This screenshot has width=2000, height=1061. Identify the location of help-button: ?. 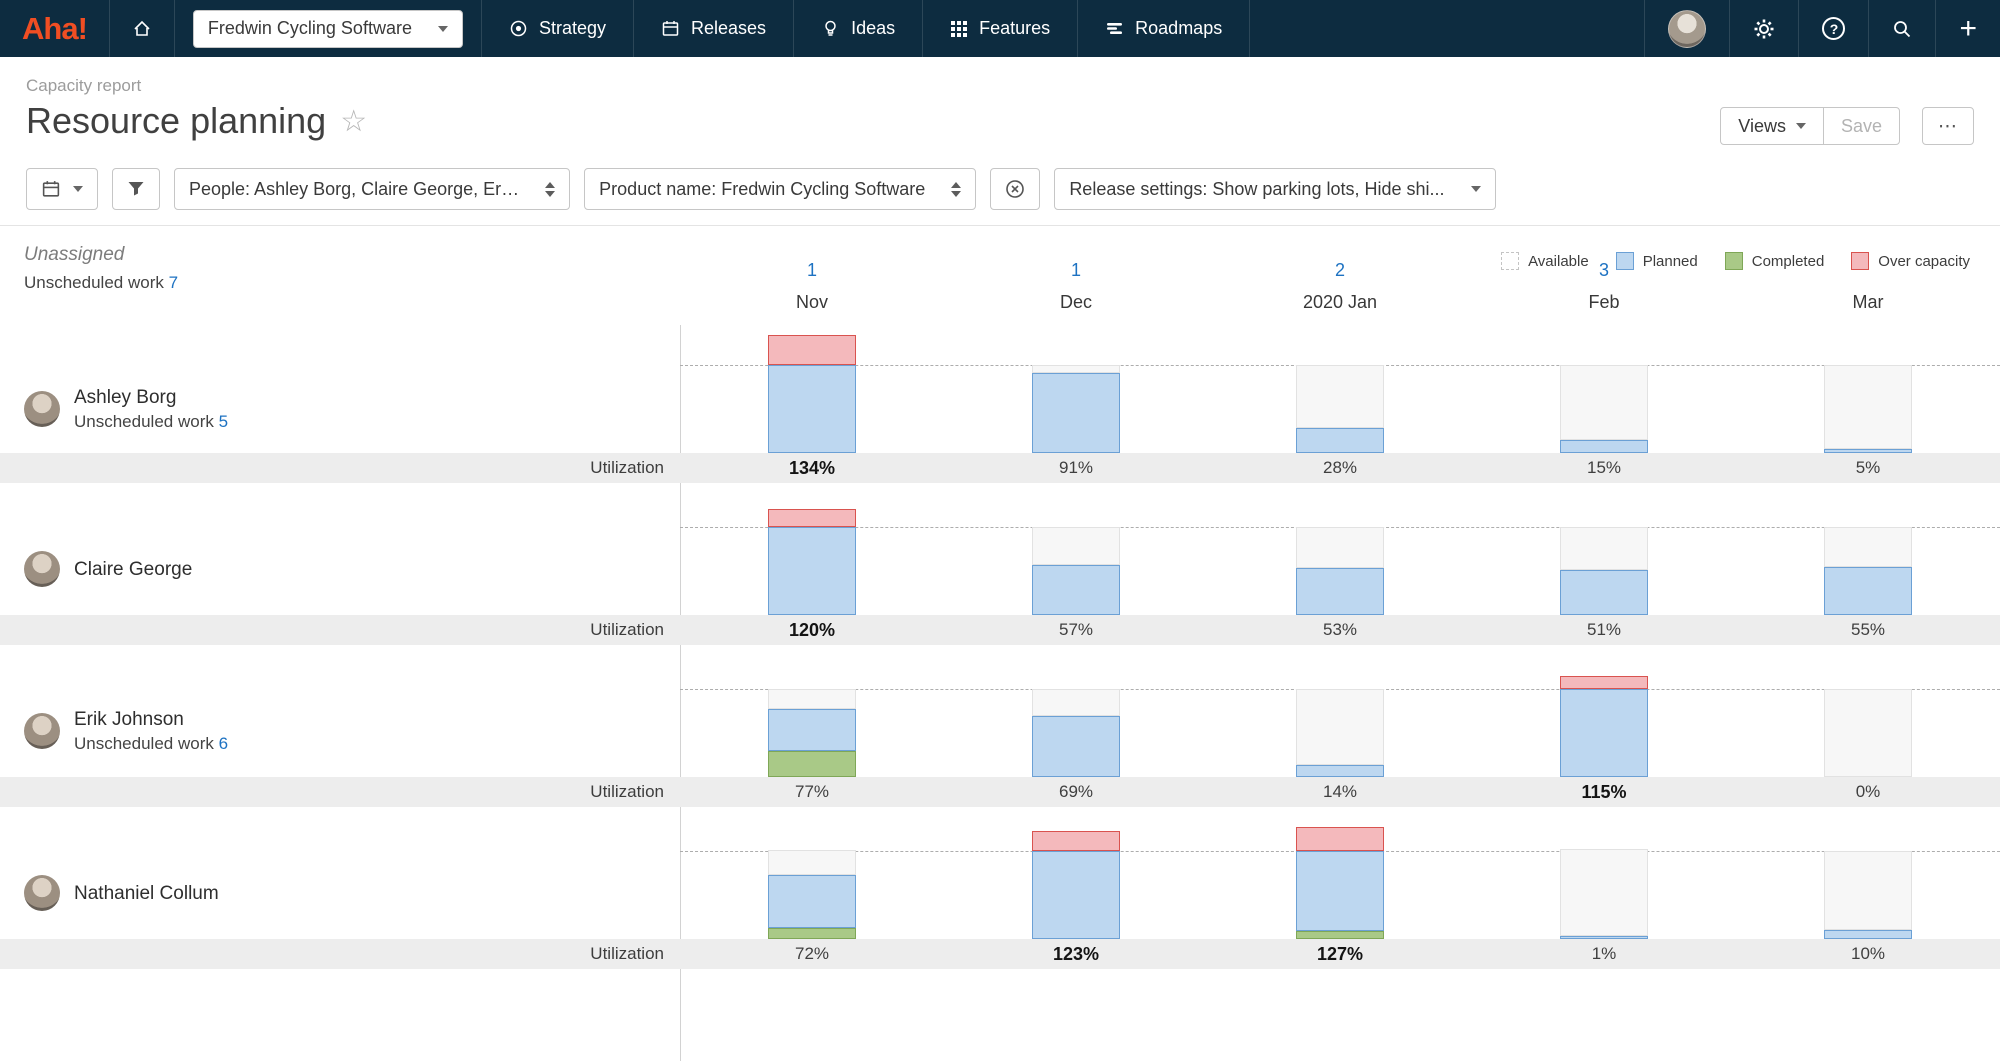
(1833, 28).